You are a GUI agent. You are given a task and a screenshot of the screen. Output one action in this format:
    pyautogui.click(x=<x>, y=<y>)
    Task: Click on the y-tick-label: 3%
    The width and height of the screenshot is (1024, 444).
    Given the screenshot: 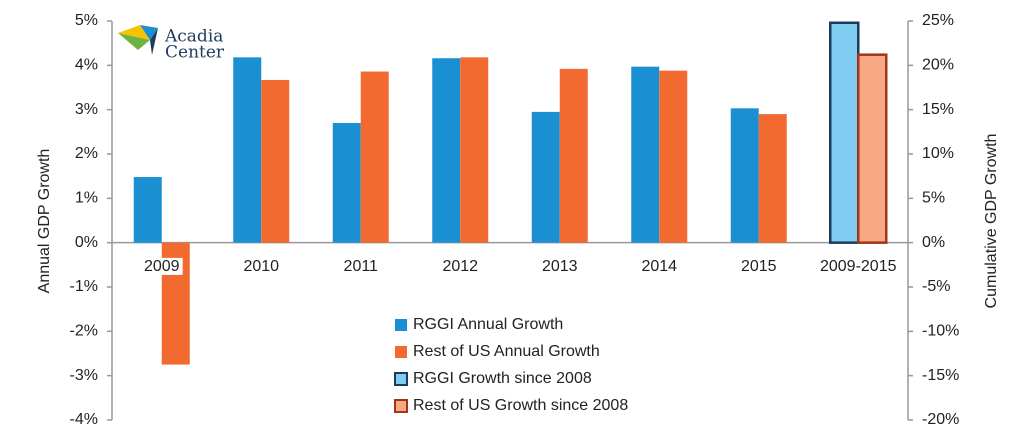 What is the action you would take?
    pyautogui.click(x=86, y=109)
    